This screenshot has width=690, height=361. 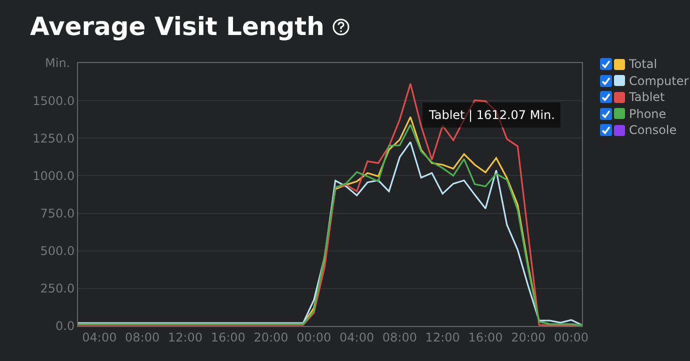 I want to click on legend-label: Tablet, so click(x=647, y=97).